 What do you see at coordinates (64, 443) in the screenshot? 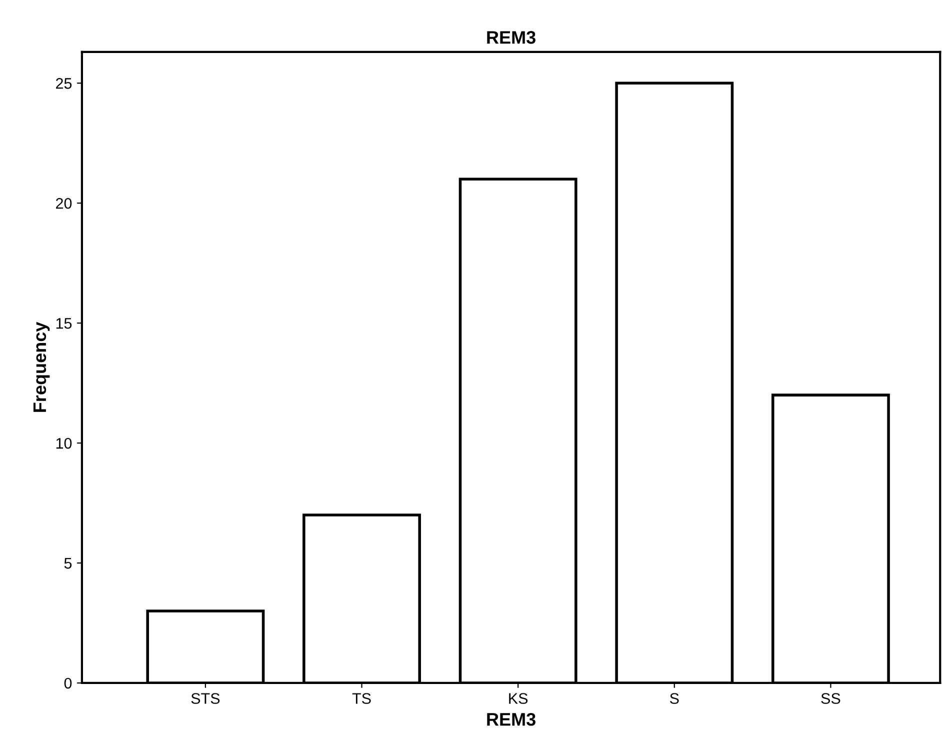
I see `y-tick-label: 10` at bounding box center [64, 443].